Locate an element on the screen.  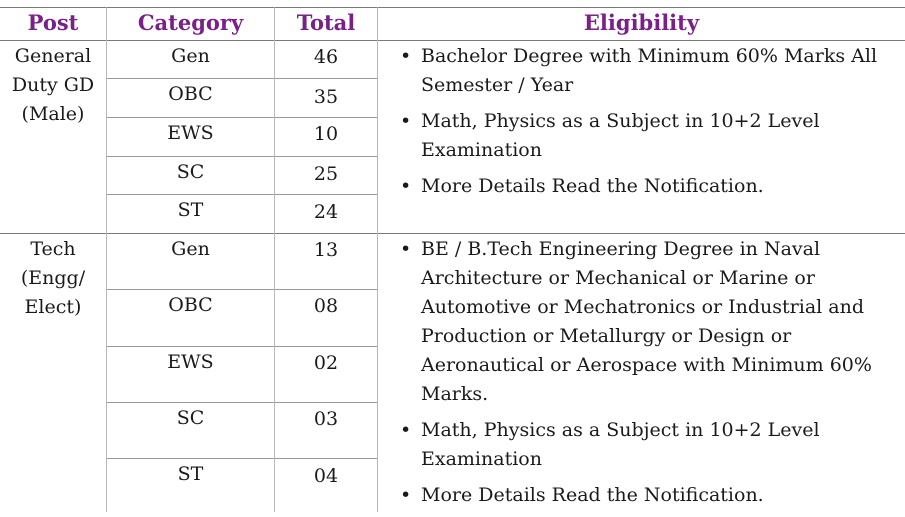
post-name-line: Elect) is located at coordinates (53, 307).